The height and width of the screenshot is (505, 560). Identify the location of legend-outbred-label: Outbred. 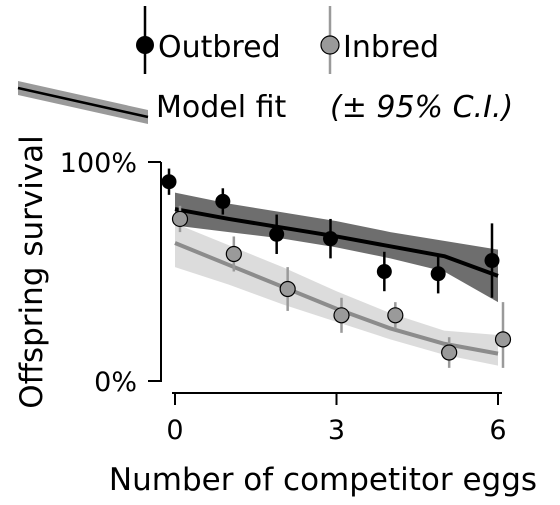
(219, 47).